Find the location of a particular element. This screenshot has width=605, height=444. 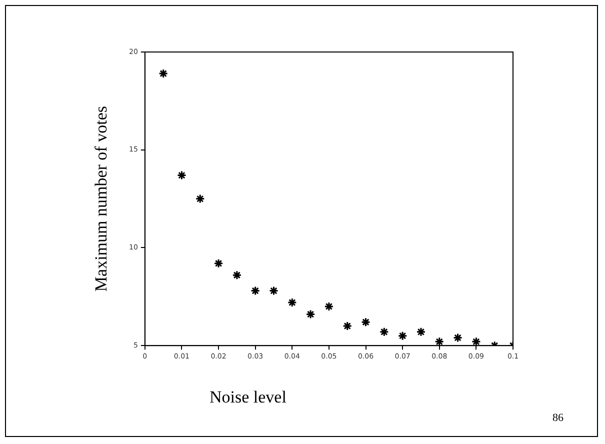

x-axis-title: Noise level is located at coordinates (248, 396).